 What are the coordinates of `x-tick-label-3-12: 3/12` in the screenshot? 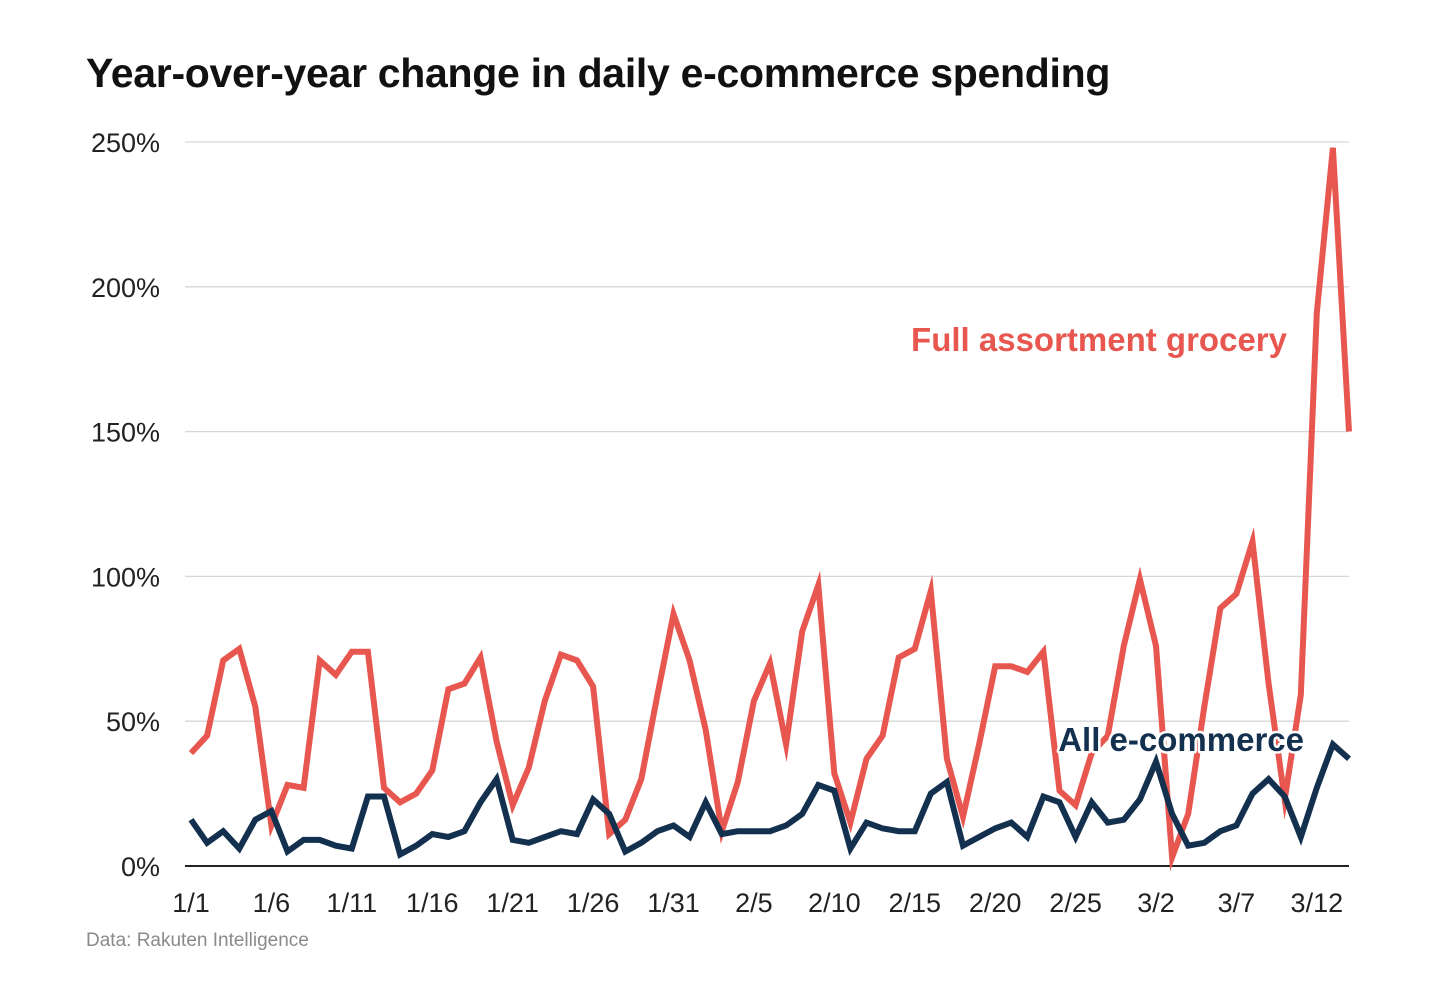 It's located at (1317, 903).